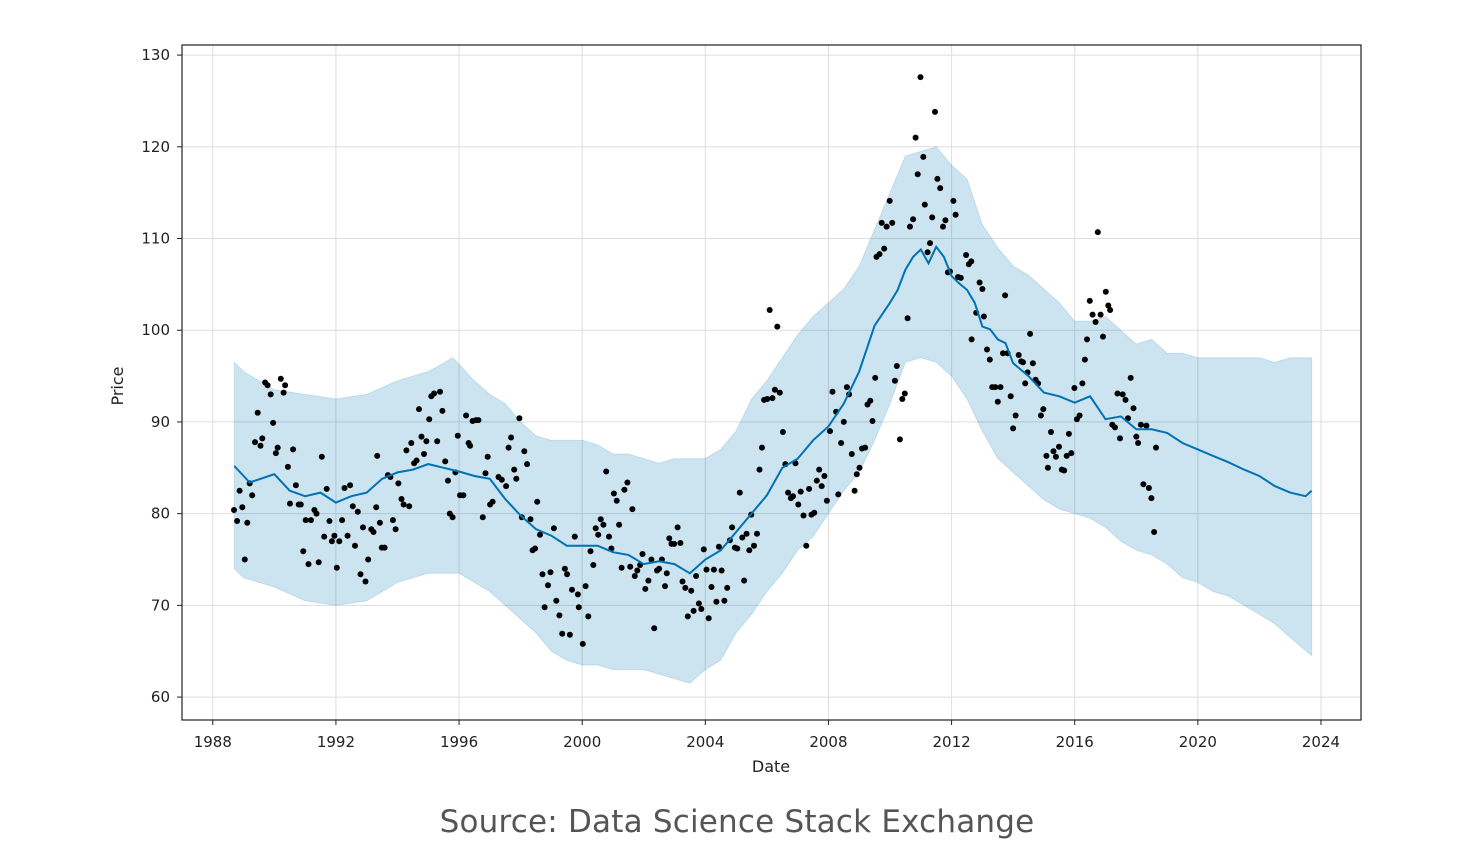 The width and height of the screenshot is (1474, 868). Describe the element at coordinates (1198, 742) in the screenshot. I see `x-tick-label: 2020` at that location.